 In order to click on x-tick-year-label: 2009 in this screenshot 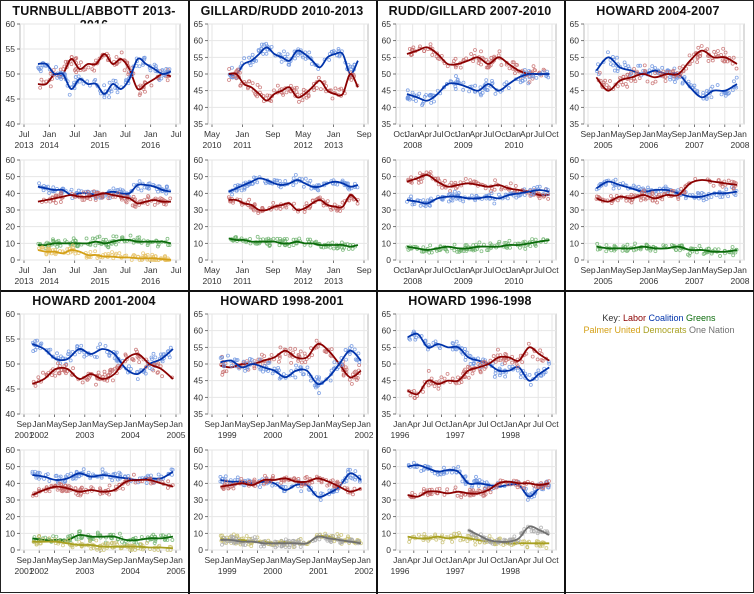, I will do `click(463, 145)`.